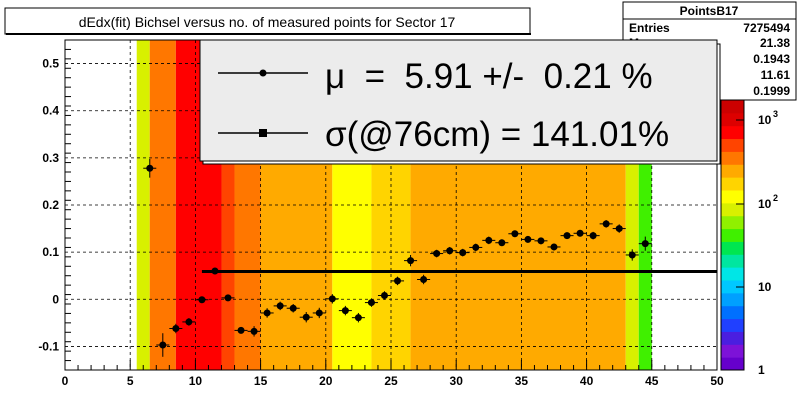  What do you see at coordinates (761, 370) in the screenshot?
I see `colorbar-tick-label: 1` at bounding box center [761, 370].